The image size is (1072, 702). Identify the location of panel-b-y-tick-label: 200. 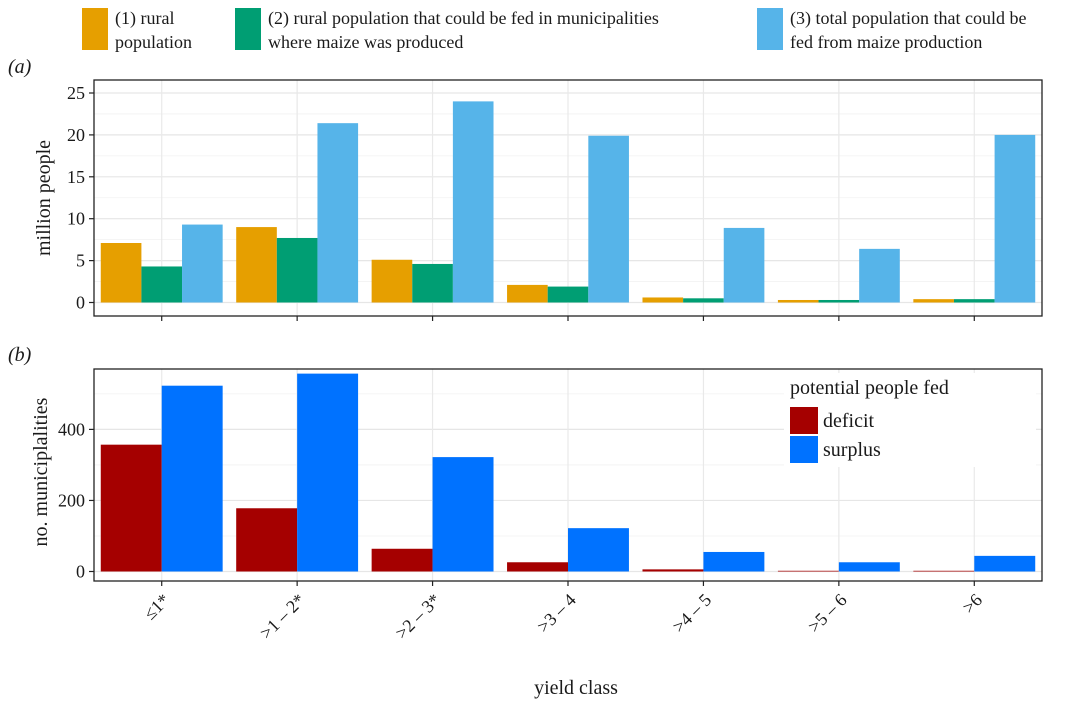
(71, 500).